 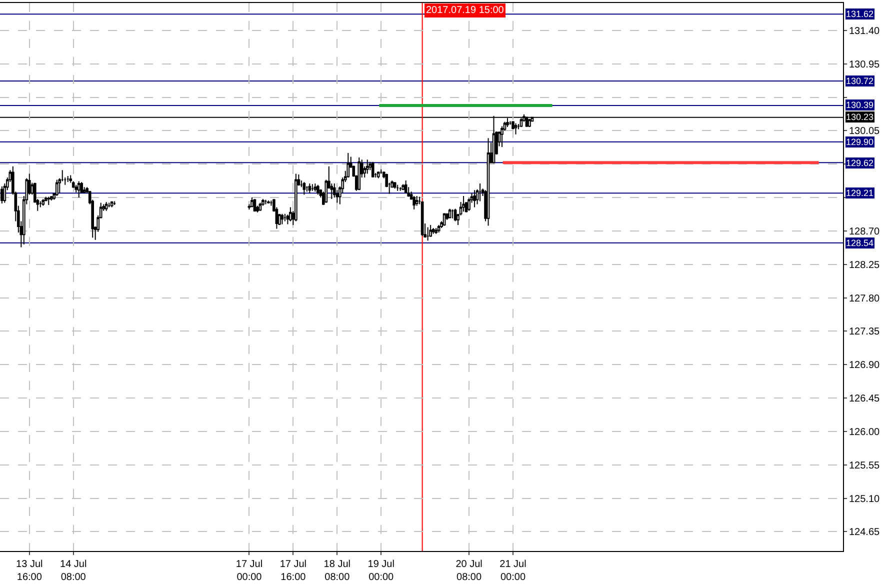 What do you see at coordinates (465, 10) in the screenshot?
I see `ref-line-label: 2017.07.19 15:00` at bounding box center [465, 10].